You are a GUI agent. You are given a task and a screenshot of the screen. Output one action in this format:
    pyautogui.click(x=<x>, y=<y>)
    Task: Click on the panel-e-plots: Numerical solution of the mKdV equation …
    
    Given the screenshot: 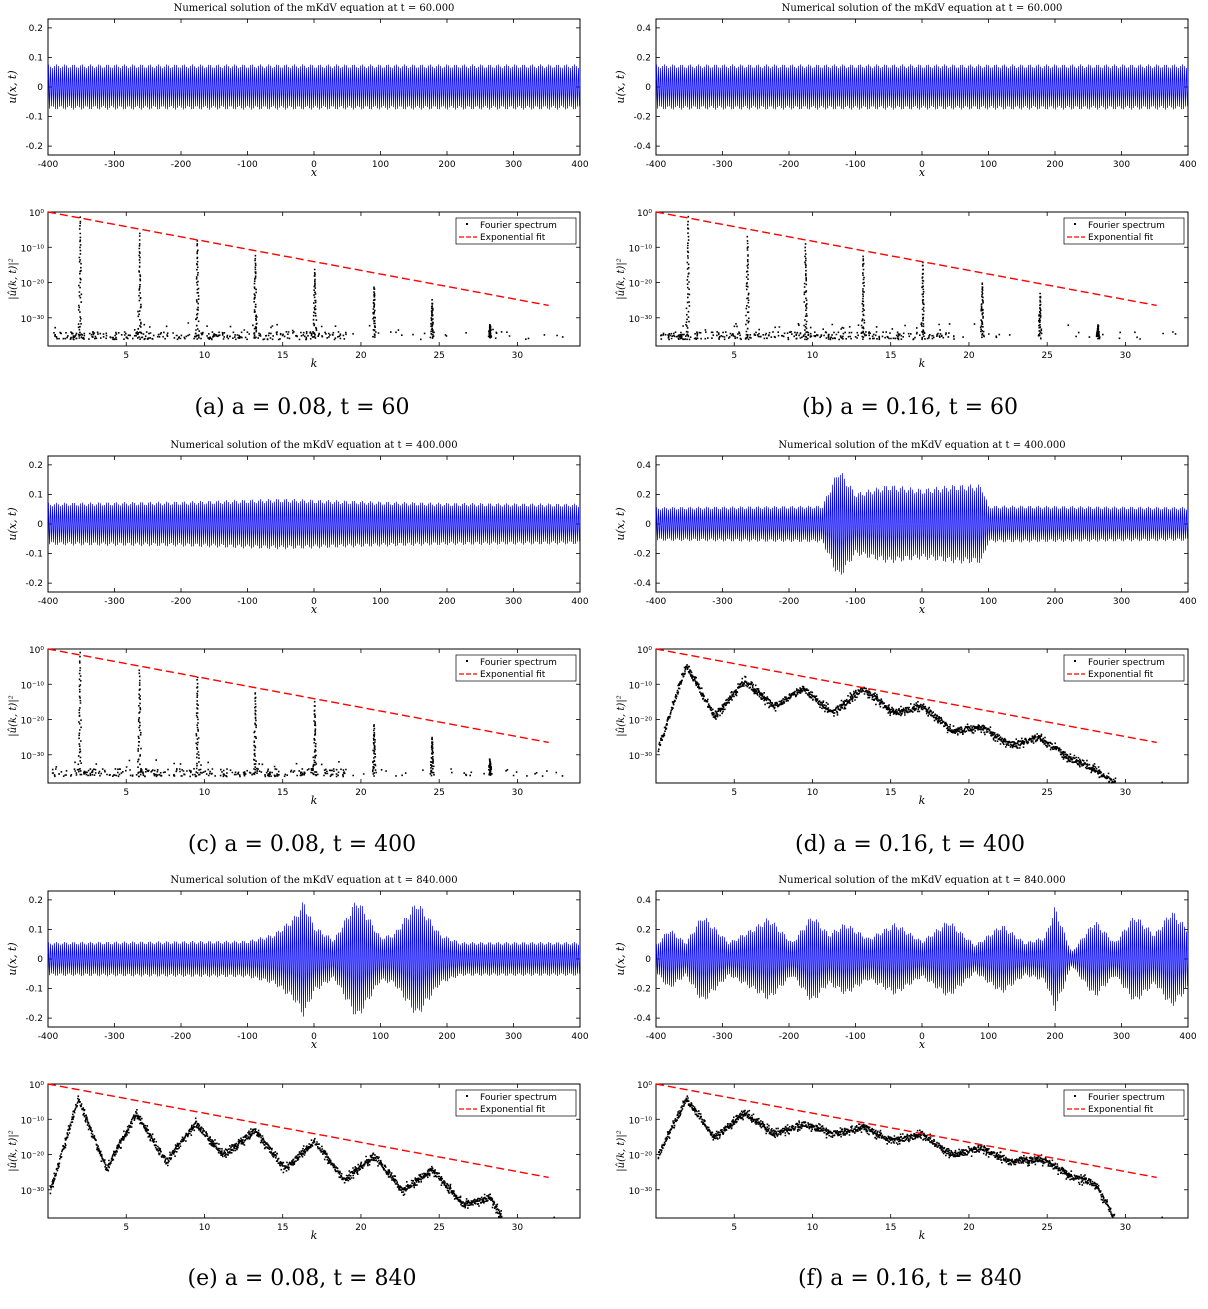 What is the action you would take?
    pyautogui.click(x=297, y=1058)
    